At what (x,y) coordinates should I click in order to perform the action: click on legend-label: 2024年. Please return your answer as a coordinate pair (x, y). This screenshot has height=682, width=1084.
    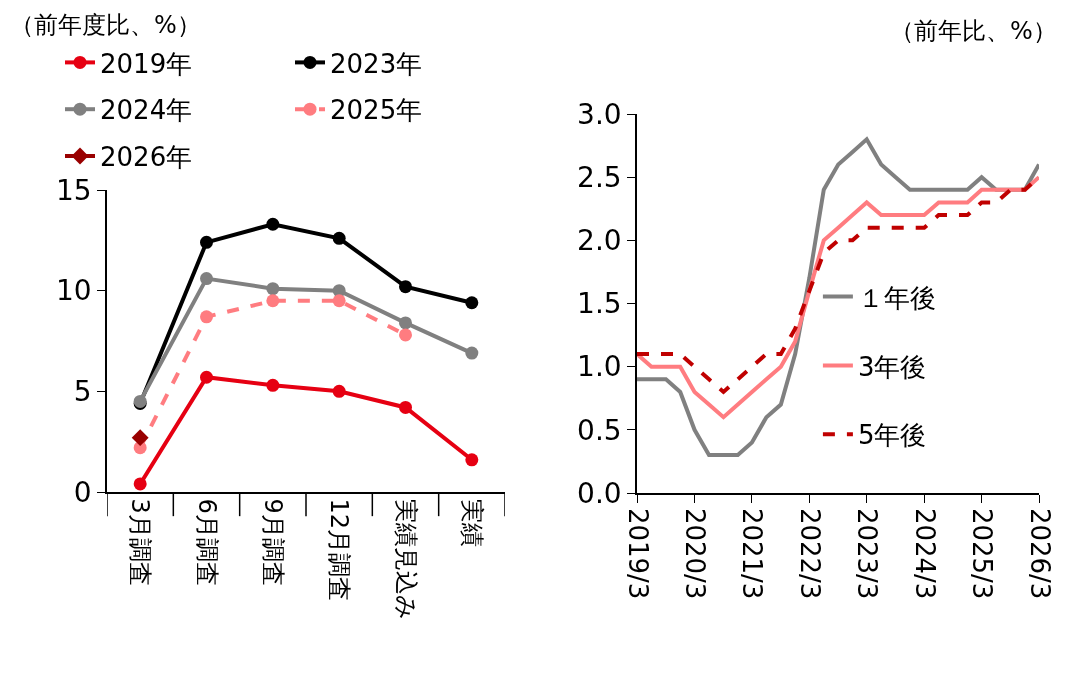
    Looking at the image, I should click on (146, 110).